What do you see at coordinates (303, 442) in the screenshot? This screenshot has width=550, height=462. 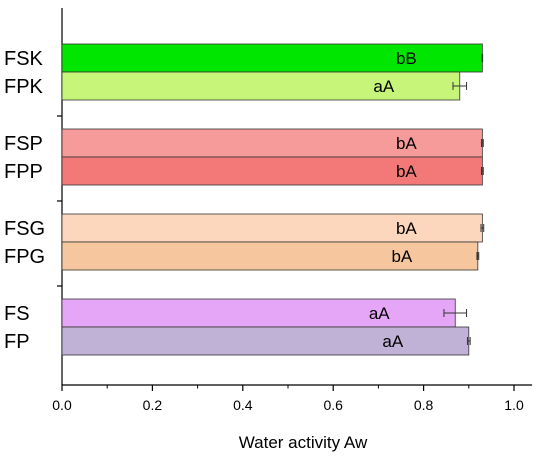 I see `x-axis-title: Water activity Aw` at bounding box center [303, 442].